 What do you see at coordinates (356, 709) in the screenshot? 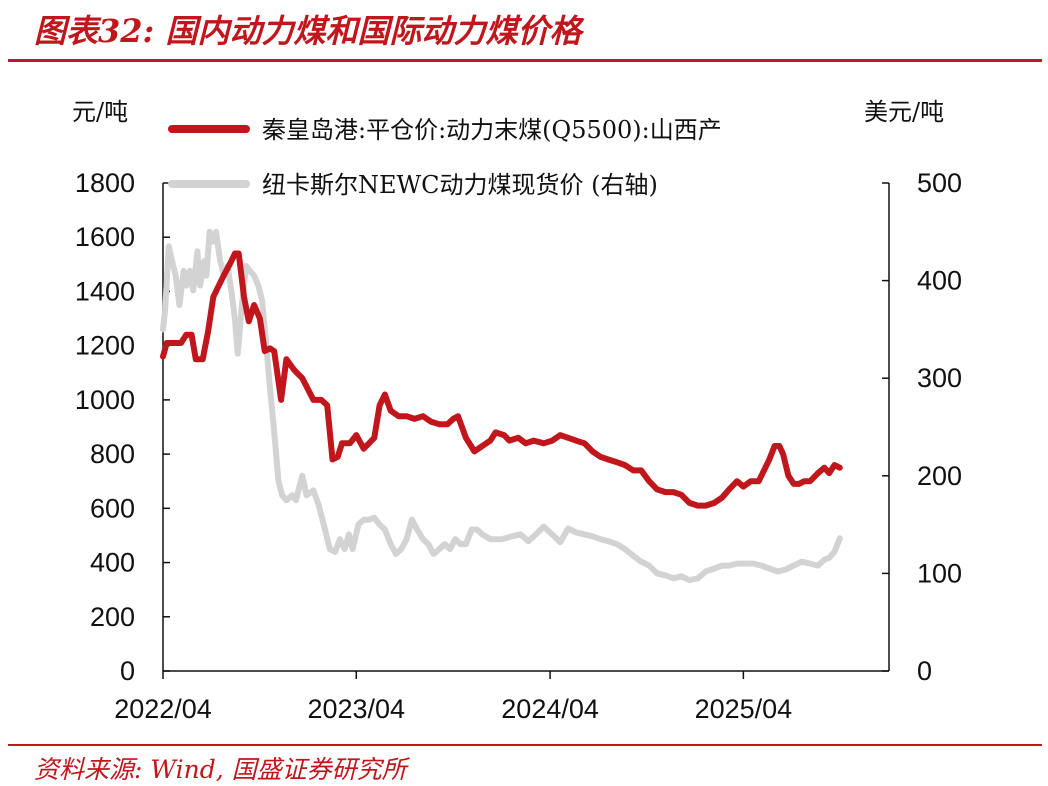
I see `x-tick-label: 2023/04` at bounding box center [356, 709].